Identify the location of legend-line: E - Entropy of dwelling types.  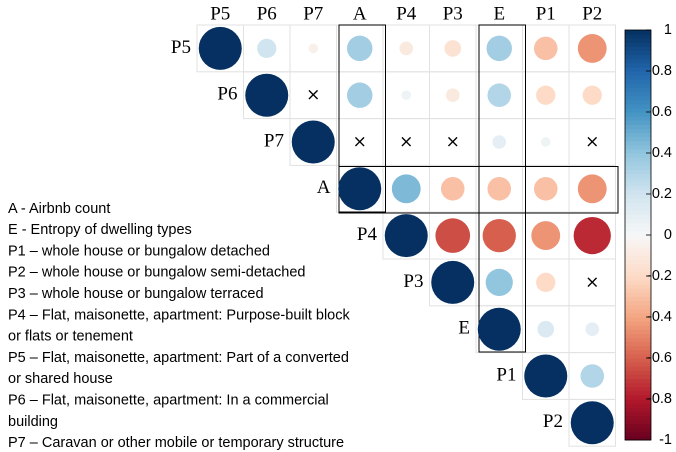
(100, 230).